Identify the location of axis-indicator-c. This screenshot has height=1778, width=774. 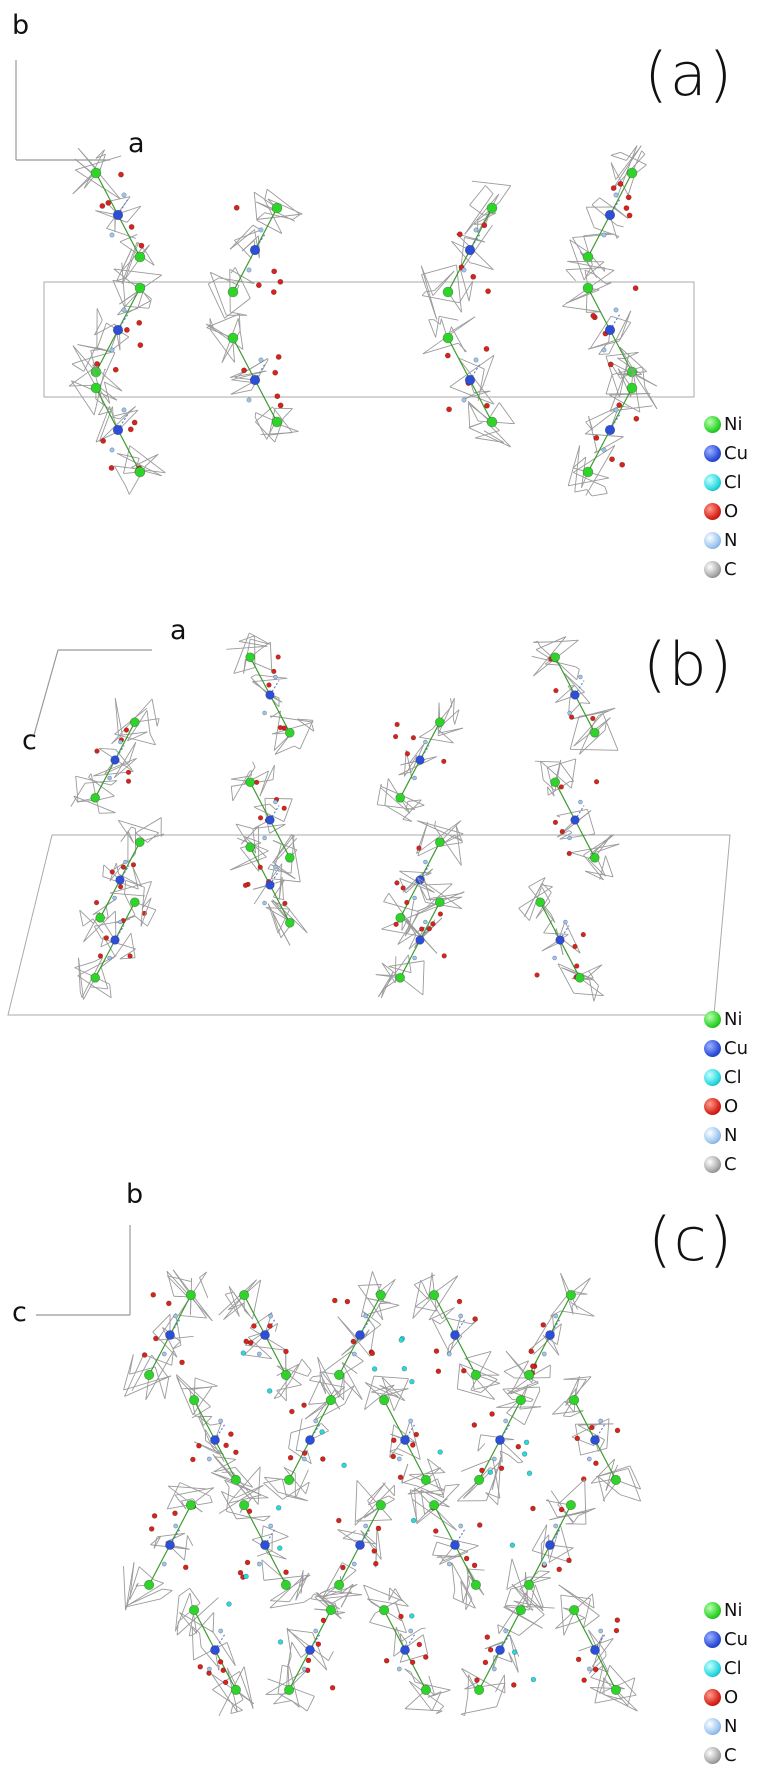
(83, 1270).